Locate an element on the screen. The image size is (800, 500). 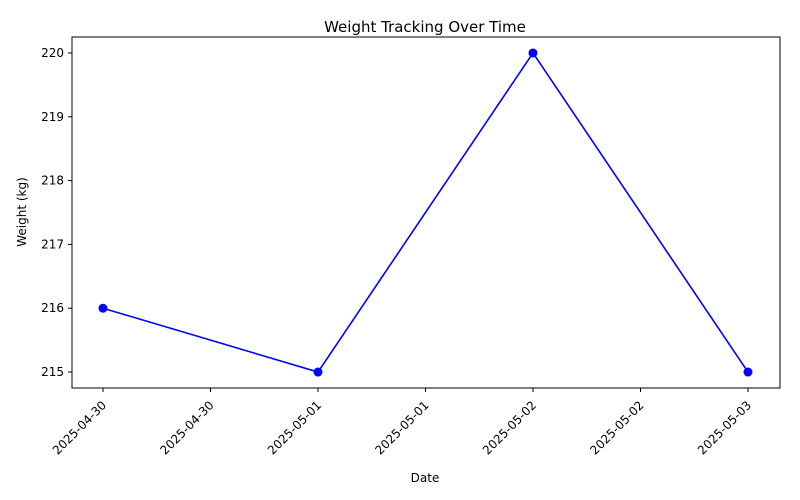
y-tick-label: 218 is located at coordinates (52, 181).